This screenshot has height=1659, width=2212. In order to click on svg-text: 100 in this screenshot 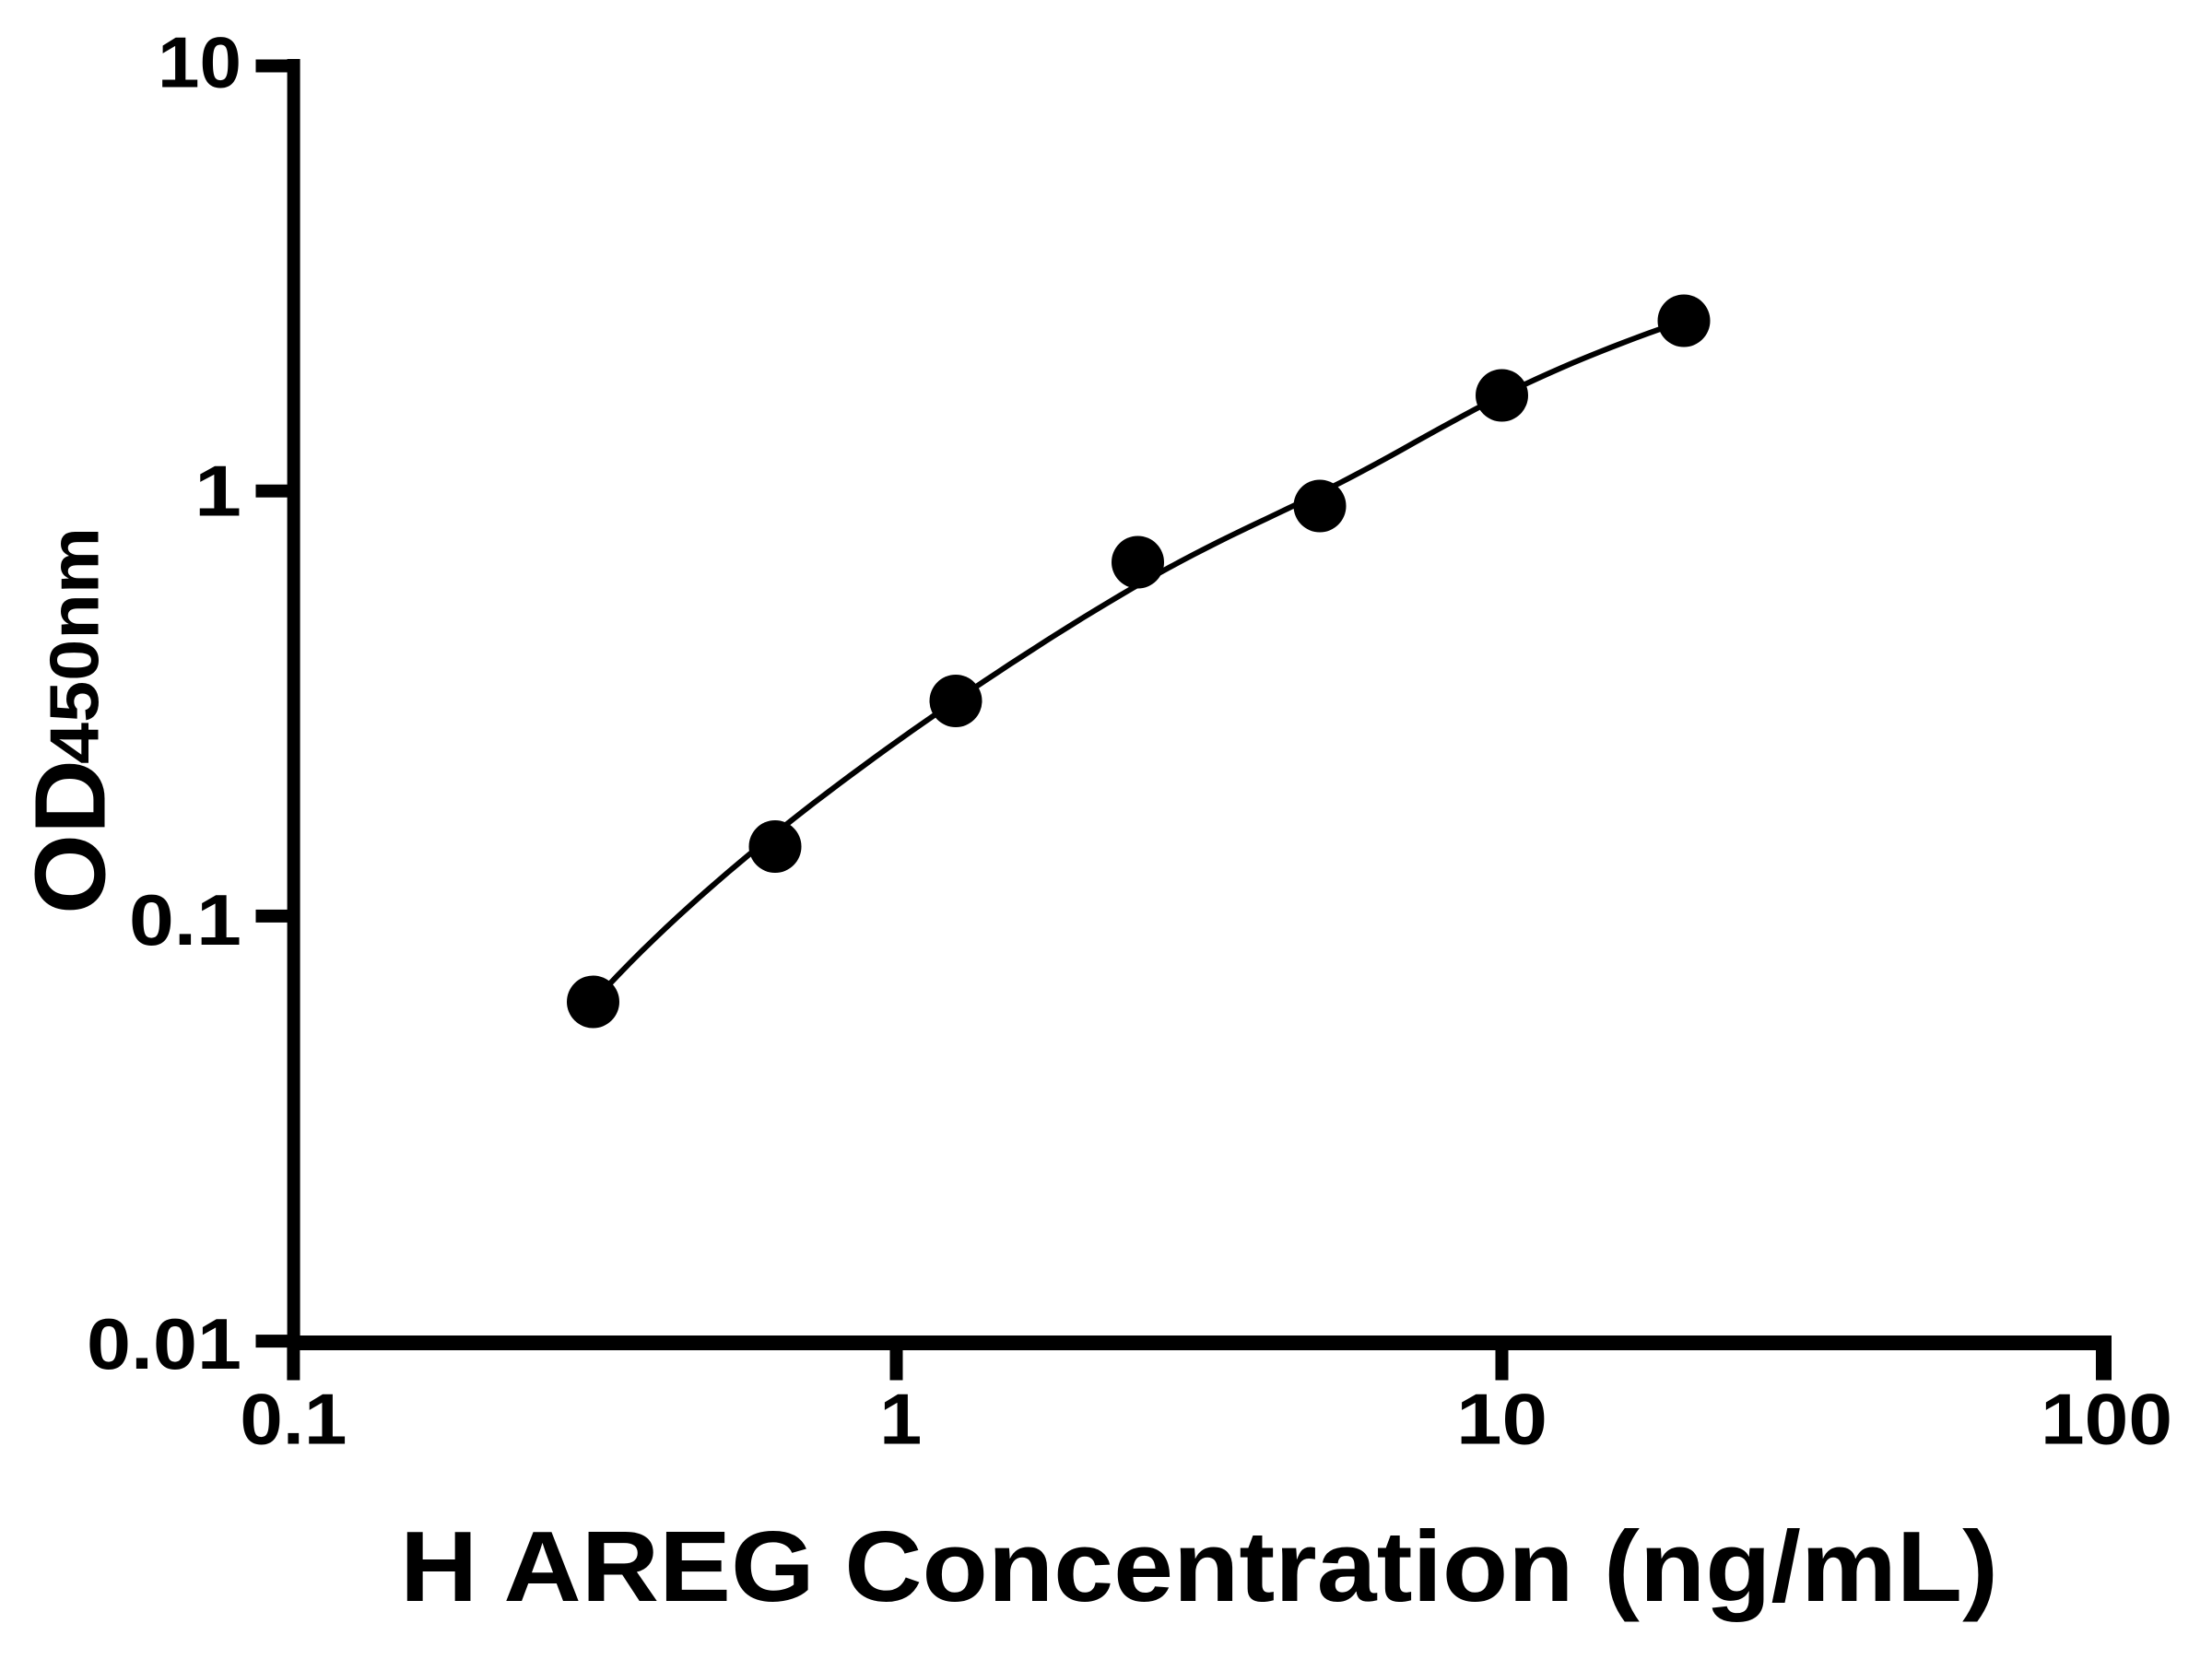, I will do `click(2106, 1419)`.